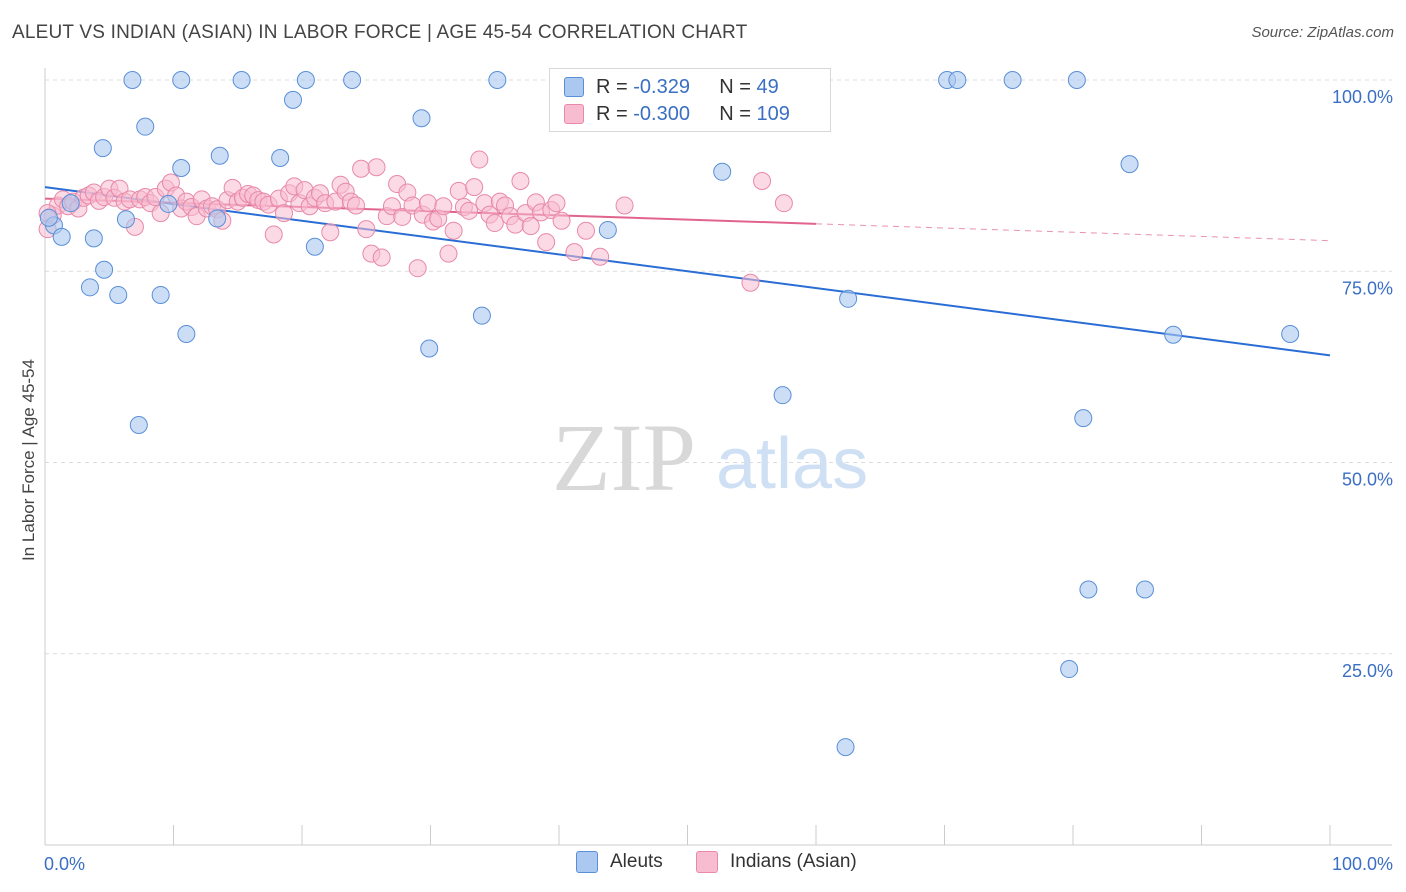 Image resolution: width=1406 pixels, height=892 pixels. I want to click on correlation-legend: R = -0.329 N = 49 R = -0.300 N = 109, so click(690, 100).